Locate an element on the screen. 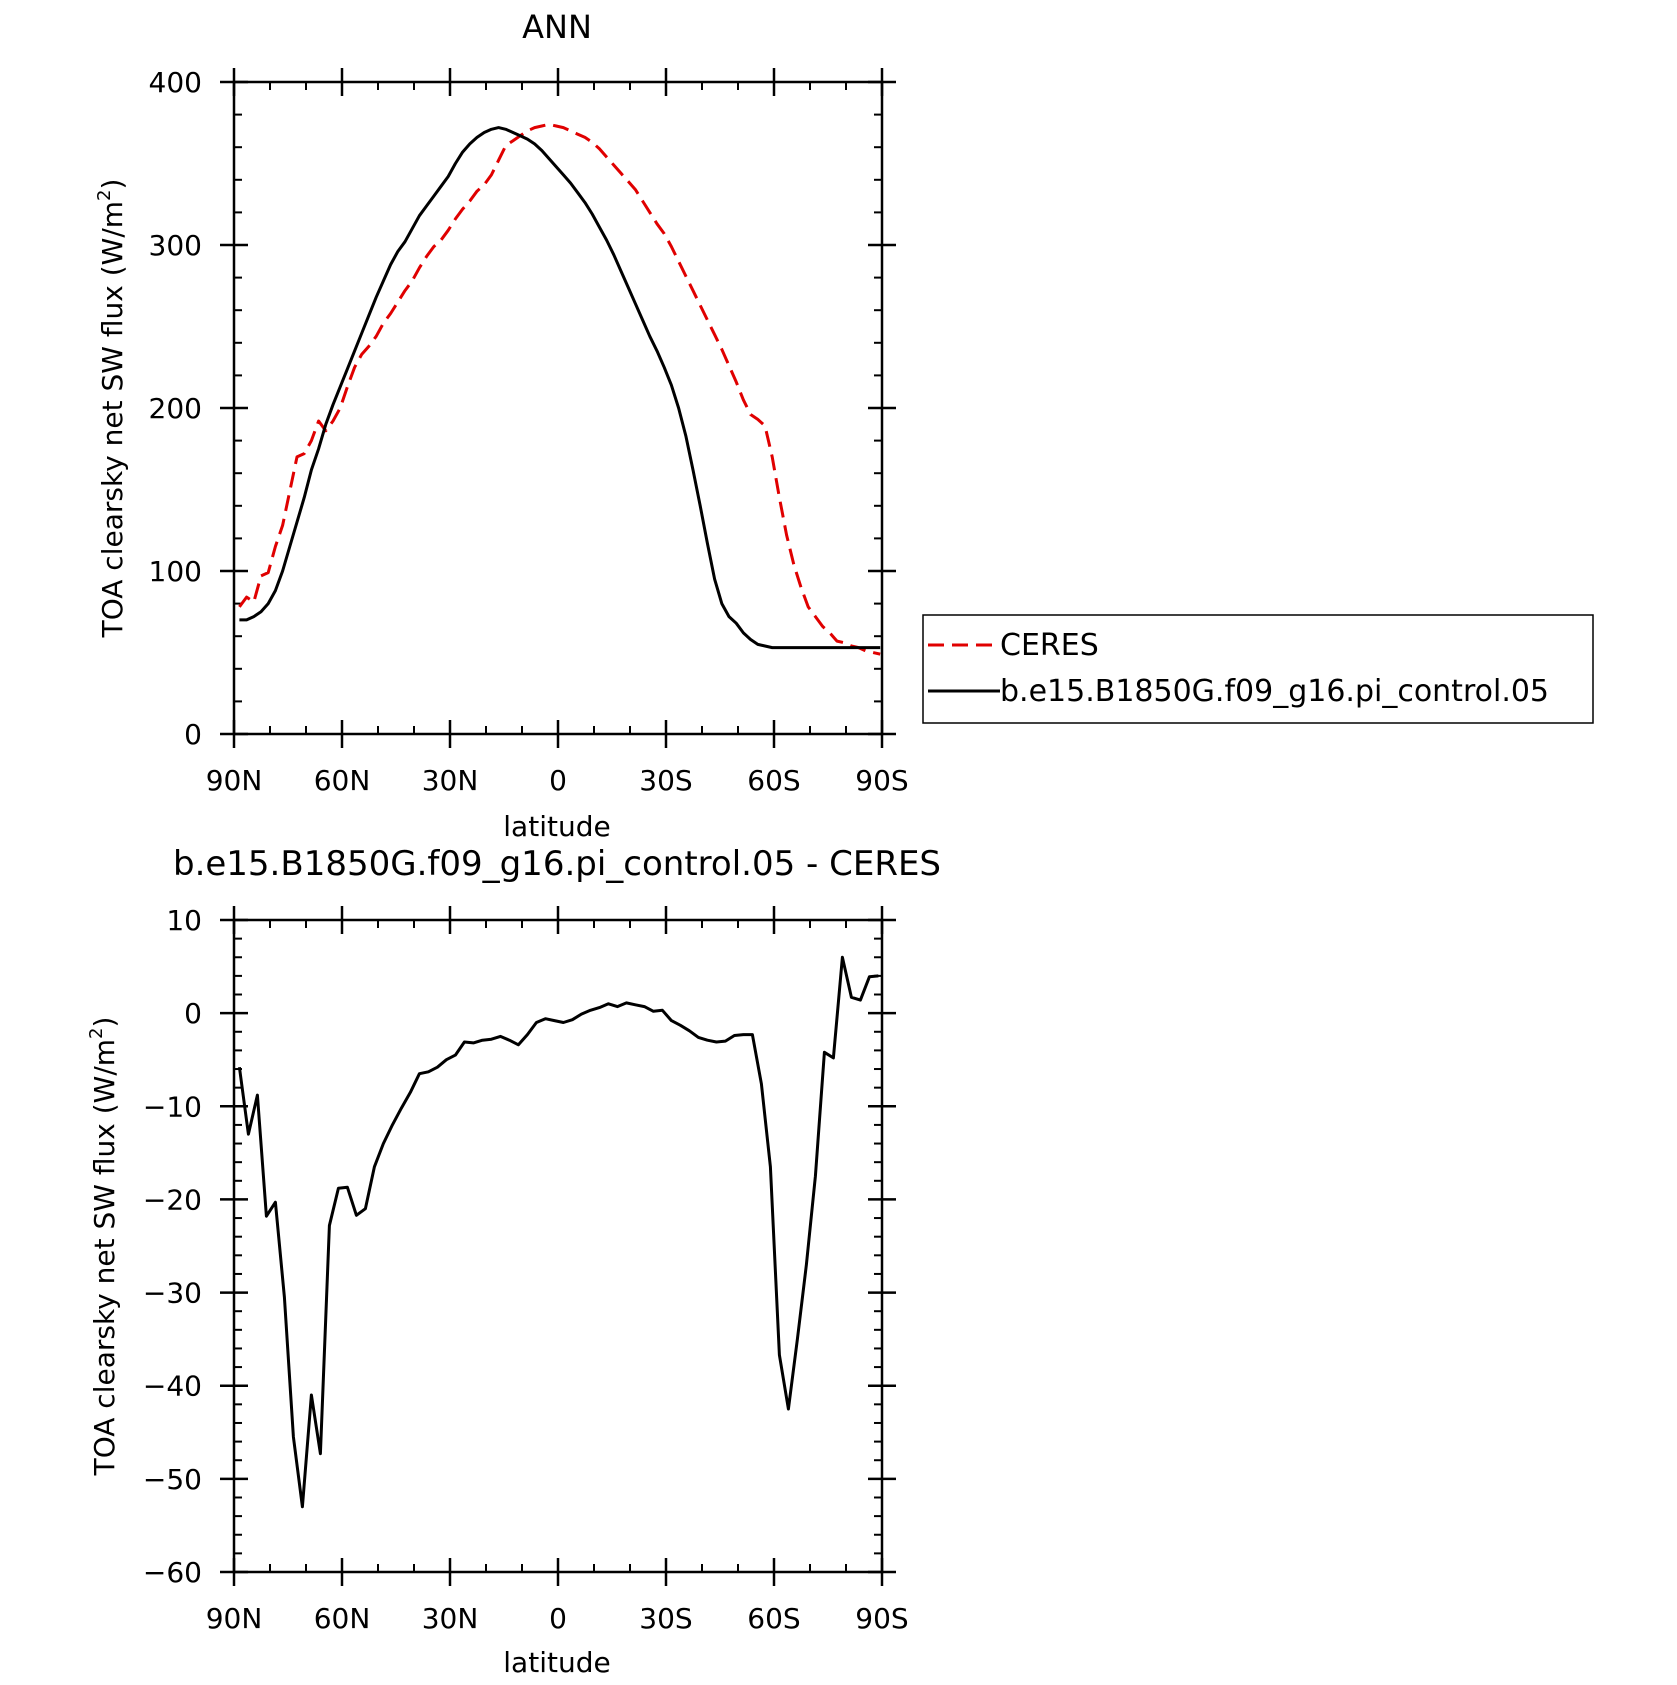  series-line-model is located at coordinates (560, 388).